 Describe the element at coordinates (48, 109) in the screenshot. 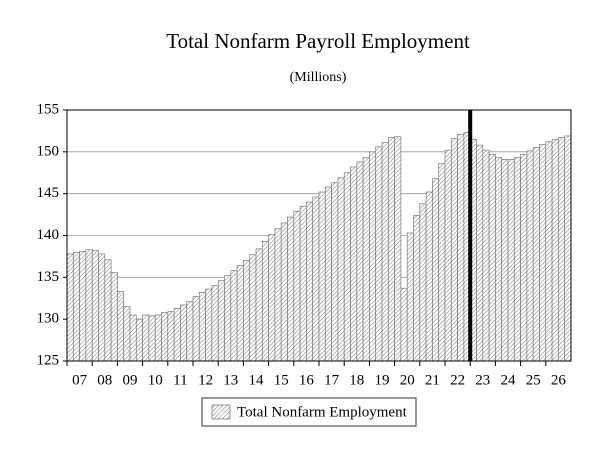

I see `y-tick-label: 155` at that location.